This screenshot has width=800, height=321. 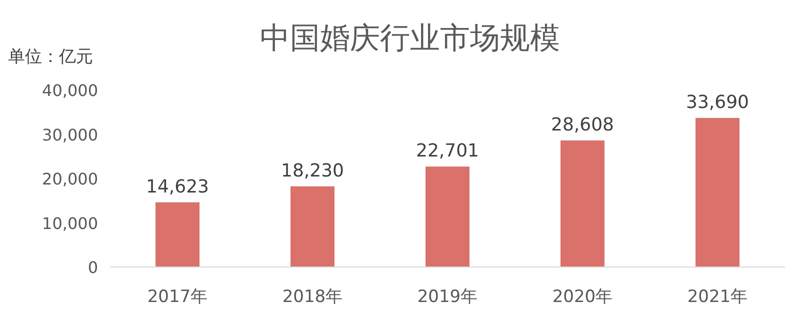 I want to click on y-tick-label: 10,000, so click(x=70, y=223).